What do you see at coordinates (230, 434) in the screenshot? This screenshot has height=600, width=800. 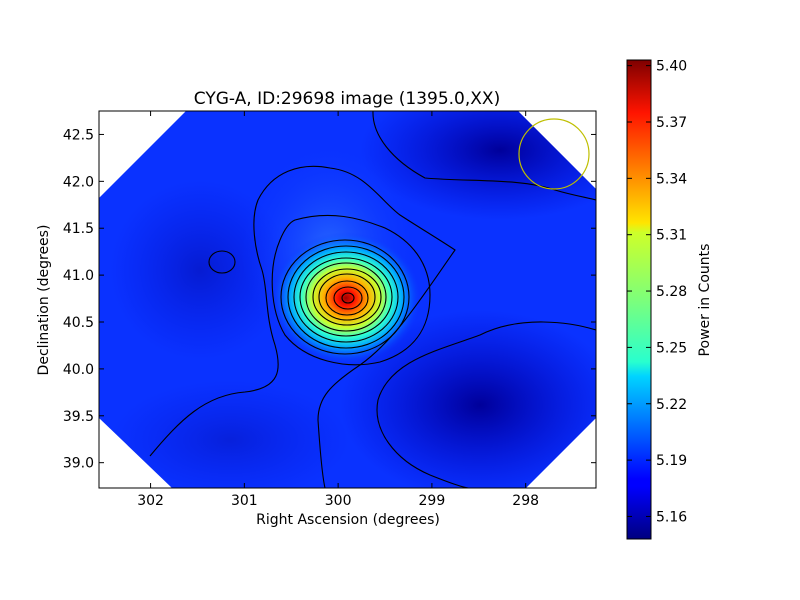 I see `low-region-south` at bounding box center [230, 434].